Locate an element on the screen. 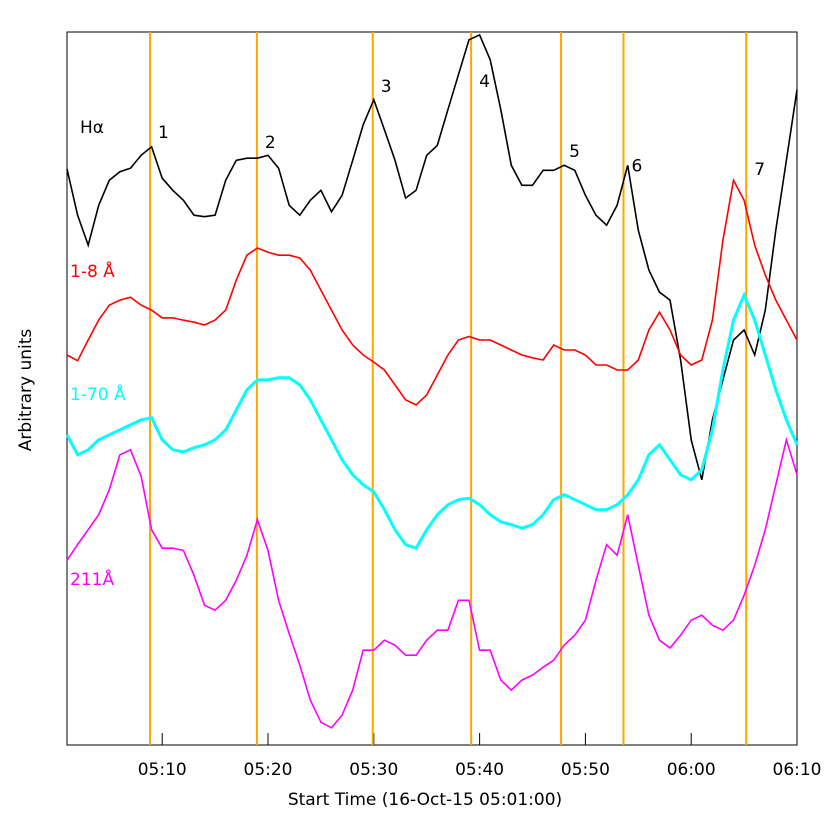 Image resolution: width=830 pixels, height=834 pixels. x-tick-label: 06:00 is located at coordinates (691, 770).